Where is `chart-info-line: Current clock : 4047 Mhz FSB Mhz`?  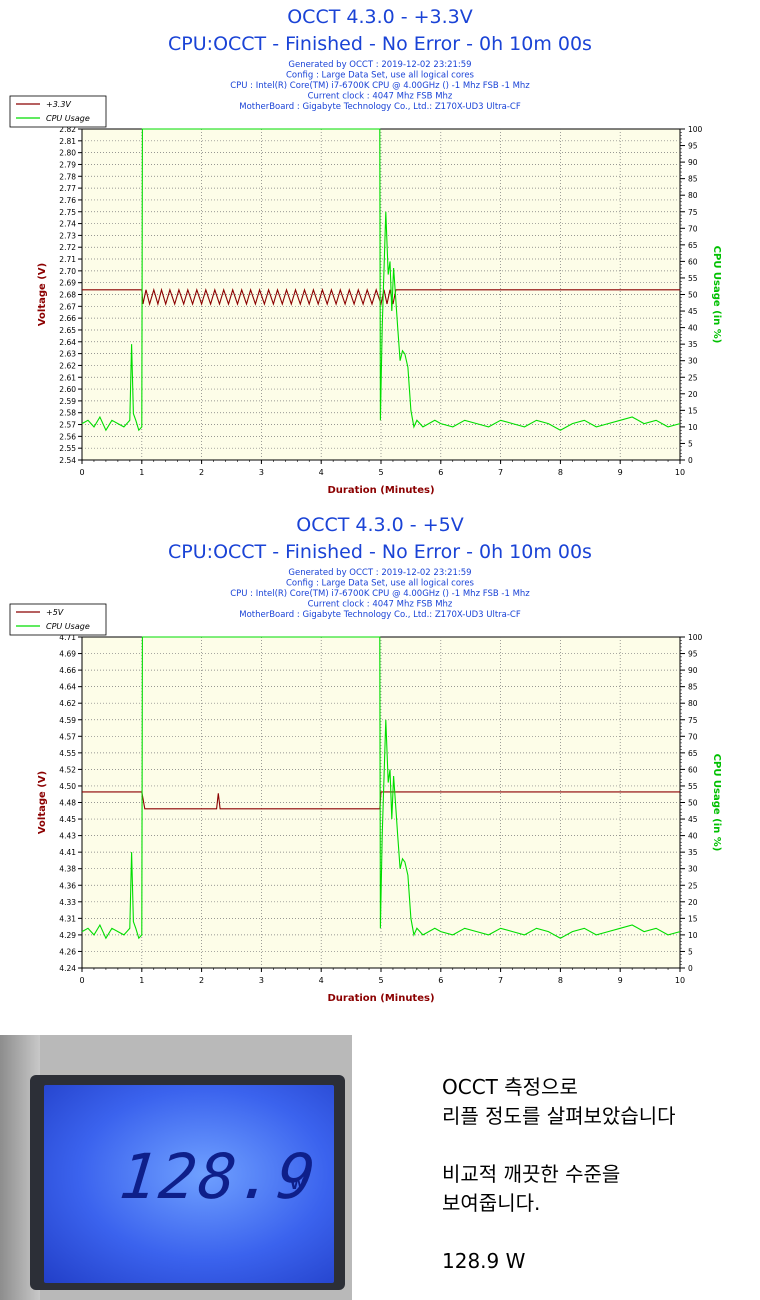
chart-info-line: Current clock : 4047 Mhz FSB Mhz is located at coordinates (380, 605).